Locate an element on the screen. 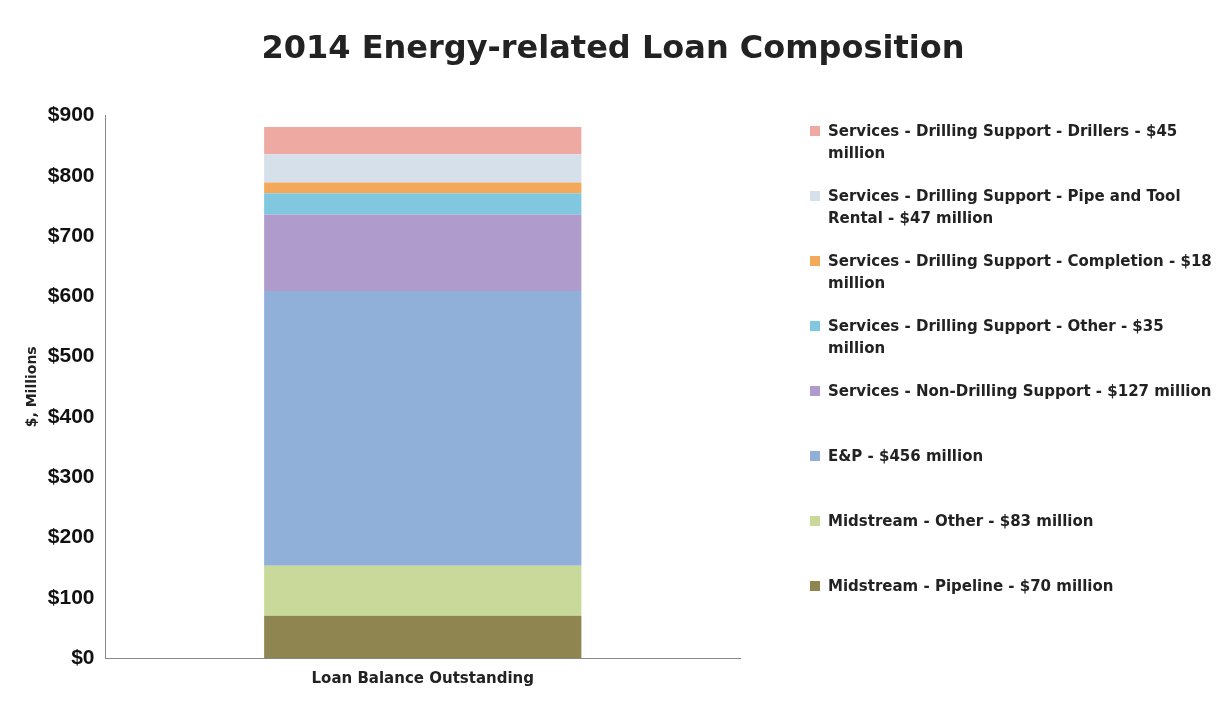  y-axis-title: $, Millions is located at coordinates (31, 387).